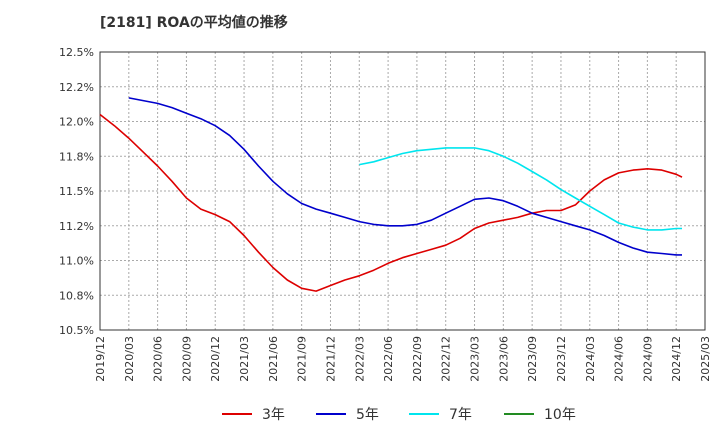 This screenshot has height=440, width=720. I want to click on y-tick-label: 10.8%, so click(76, 295).